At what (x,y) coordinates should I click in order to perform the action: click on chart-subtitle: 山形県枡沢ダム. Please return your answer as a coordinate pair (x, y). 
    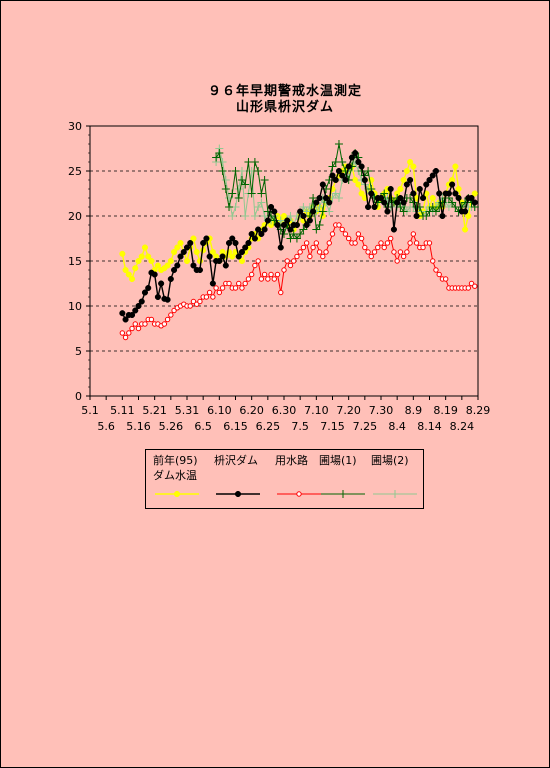
    Looking at the image, I should click on (284, 107).